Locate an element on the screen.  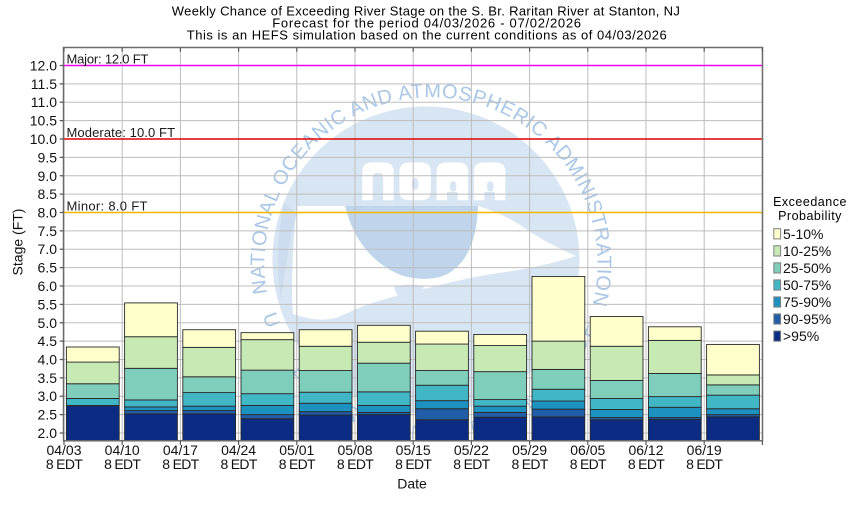
svg-text: 05/22 is located at coordinates (471, 450).